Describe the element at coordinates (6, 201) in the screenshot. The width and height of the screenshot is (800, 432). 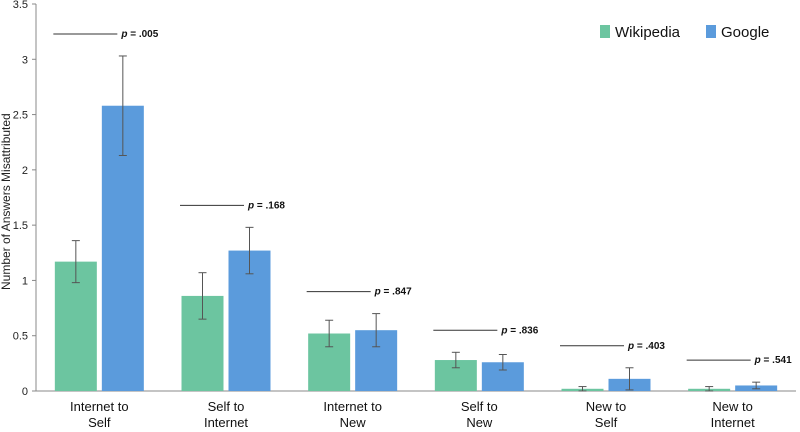
I see `y-axis-label: Number of Answers Misattributed` at that location.